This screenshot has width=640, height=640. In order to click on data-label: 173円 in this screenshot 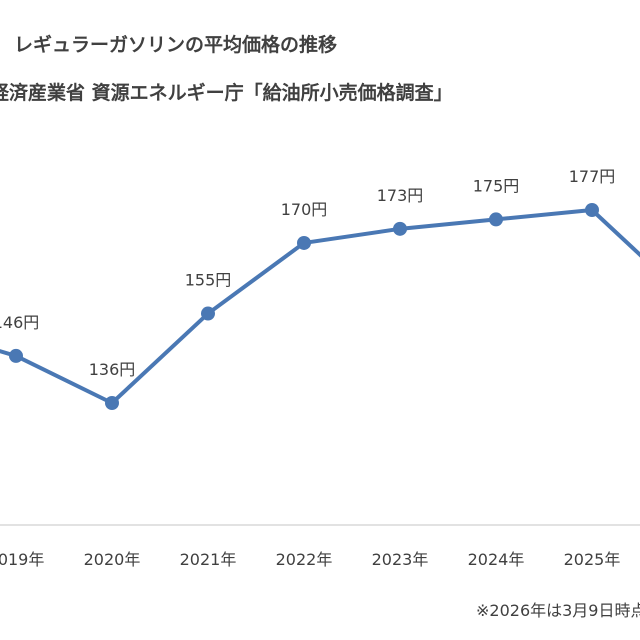, I will do `click(400, 195)`.